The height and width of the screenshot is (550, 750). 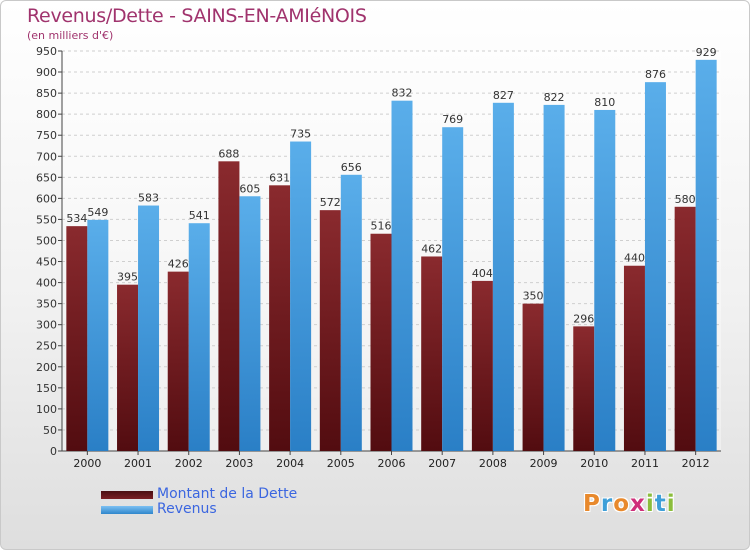 What do you see at coordinates (634, 258) in the screenshot?
I see `data-label-dette: 440` at bounding box center [634, 258].